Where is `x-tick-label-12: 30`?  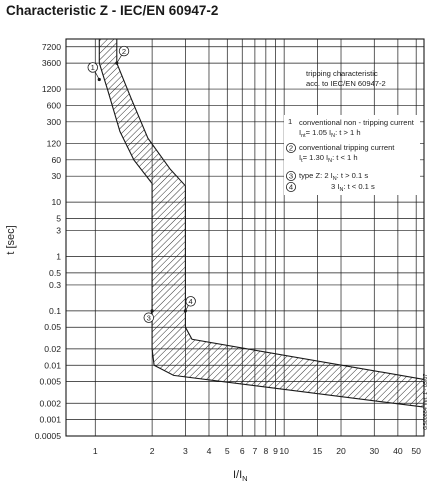
x-tick-label-12: 30 is located at coordinates (374, 451).